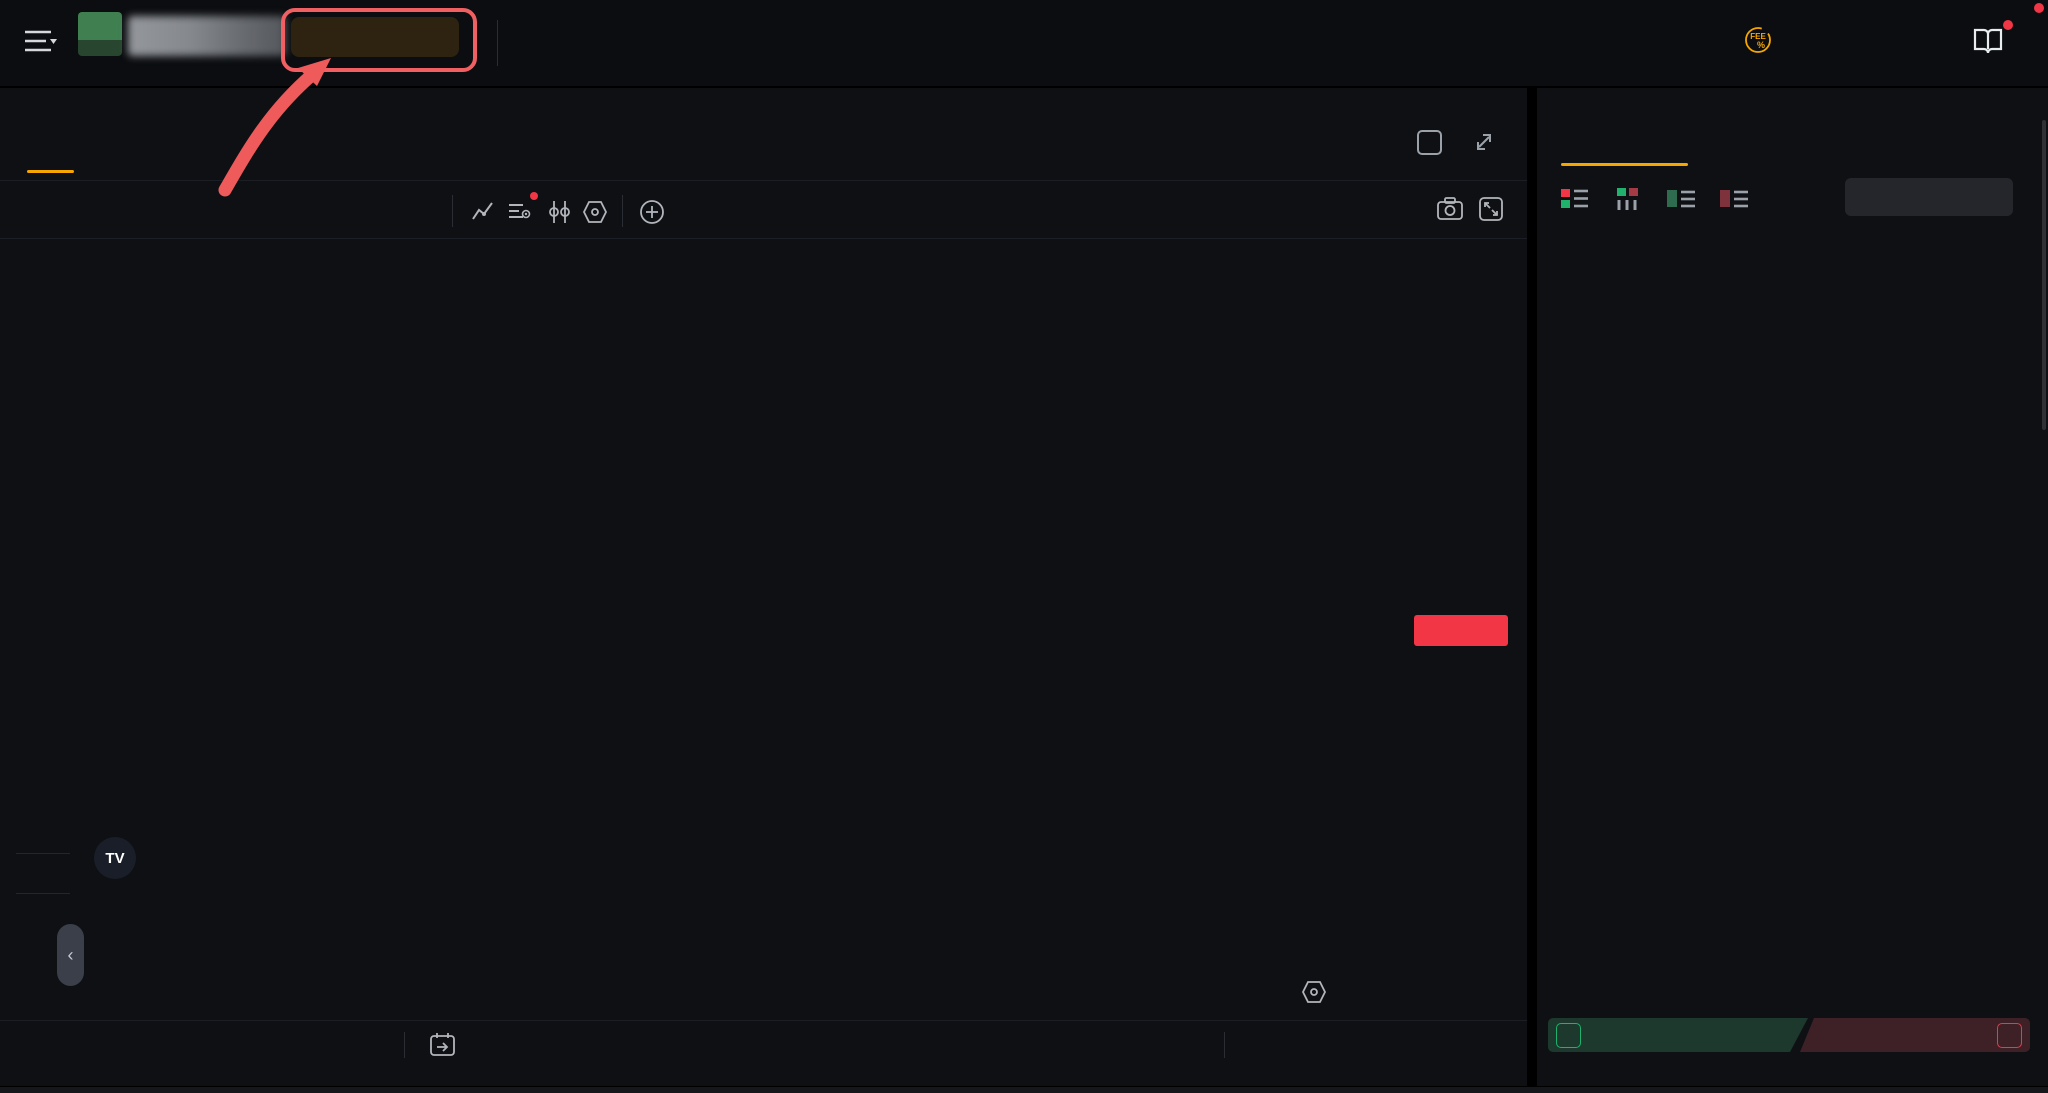  Describe the element at coordinates (113, 266) in the screenshot. I see `ohlc-legend` at that location.